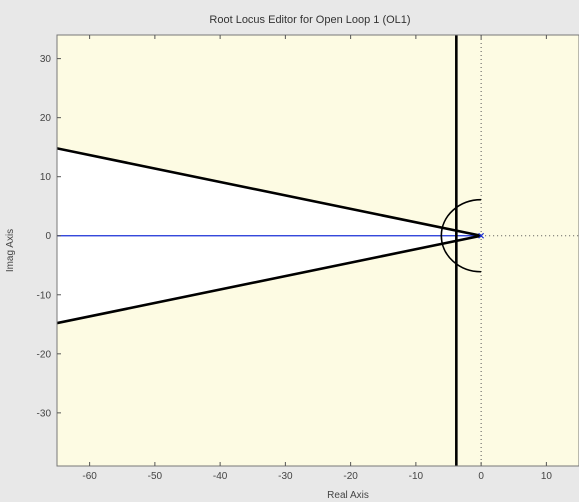 The height and width of the screenshot is (502, 579). I want to click on x-tick-label: 0, so click(481, 476).